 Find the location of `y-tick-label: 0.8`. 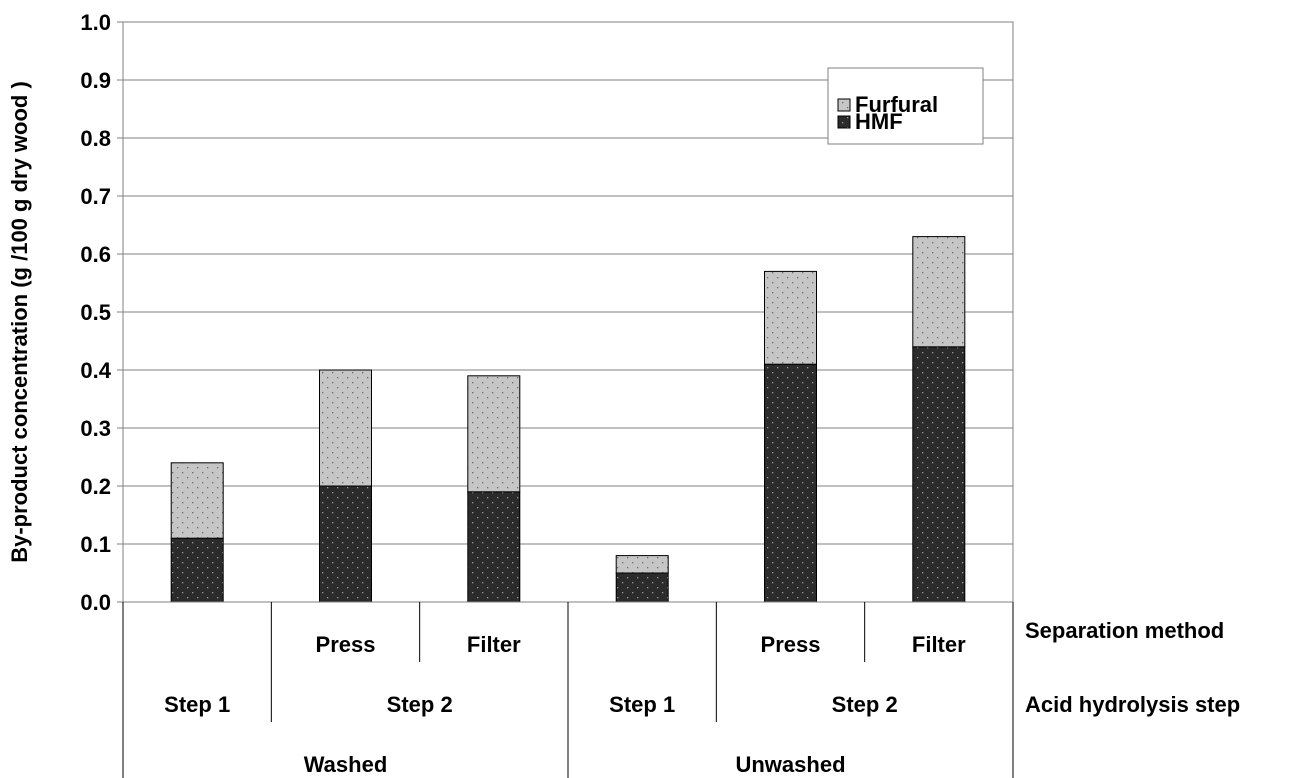

y-tick-label: 0.8 is located at coordinates (95, 138).